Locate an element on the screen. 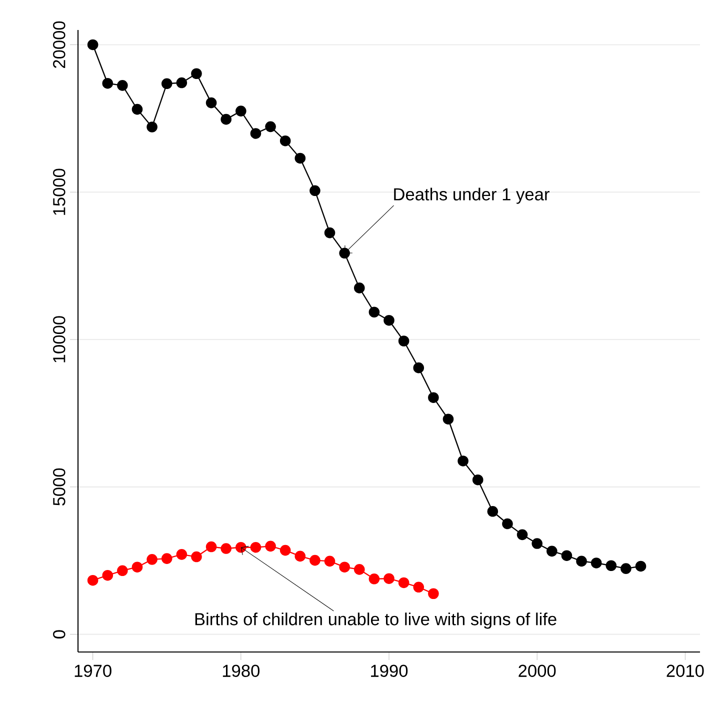  x-tick-label: 1970 is located at coordinates (93, 670).